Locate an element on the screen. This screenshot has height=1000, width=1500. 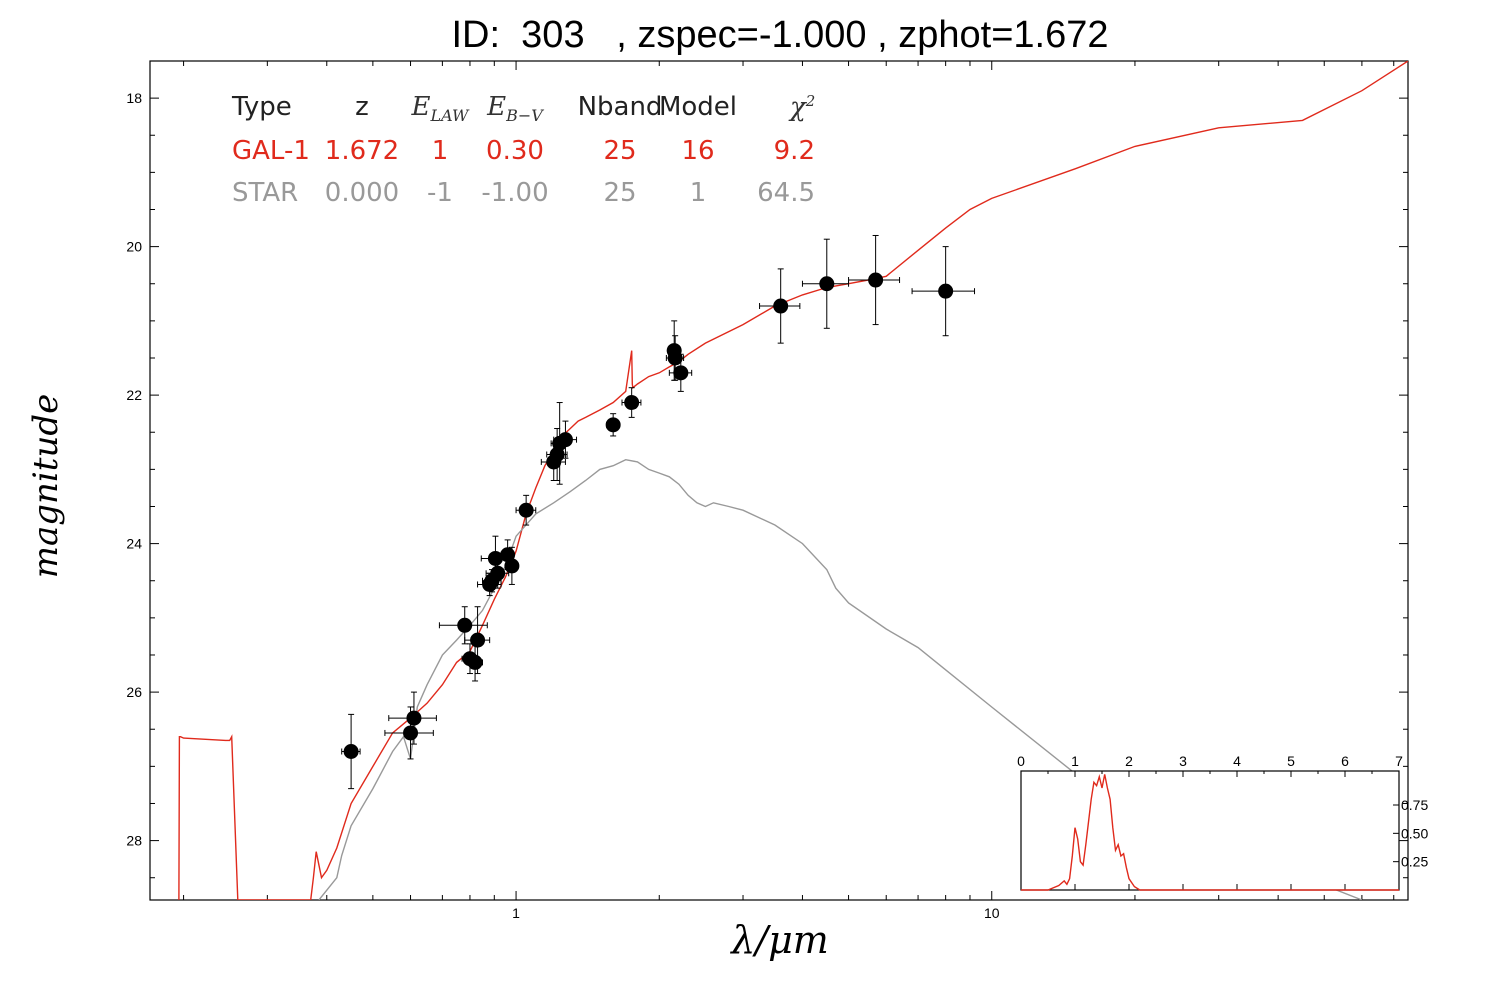
y-tick-label: 26 is located at coordinates (134, 692).